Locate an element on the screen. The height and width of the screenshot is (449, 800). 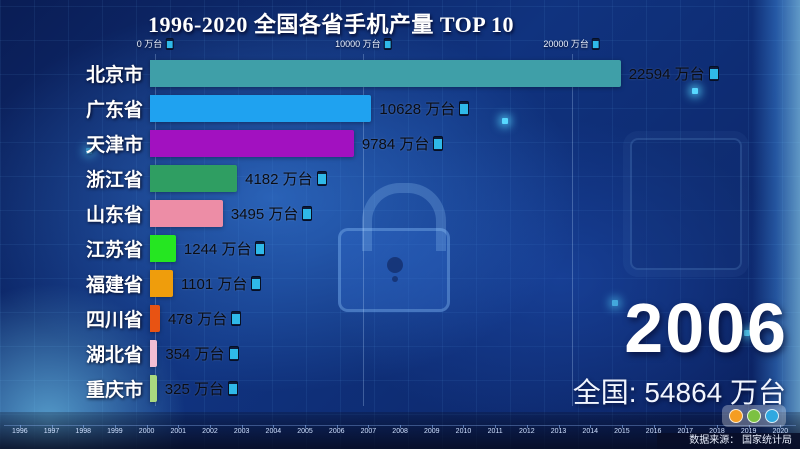
timeline-year: 2016 is located at coordinates (654, 430).